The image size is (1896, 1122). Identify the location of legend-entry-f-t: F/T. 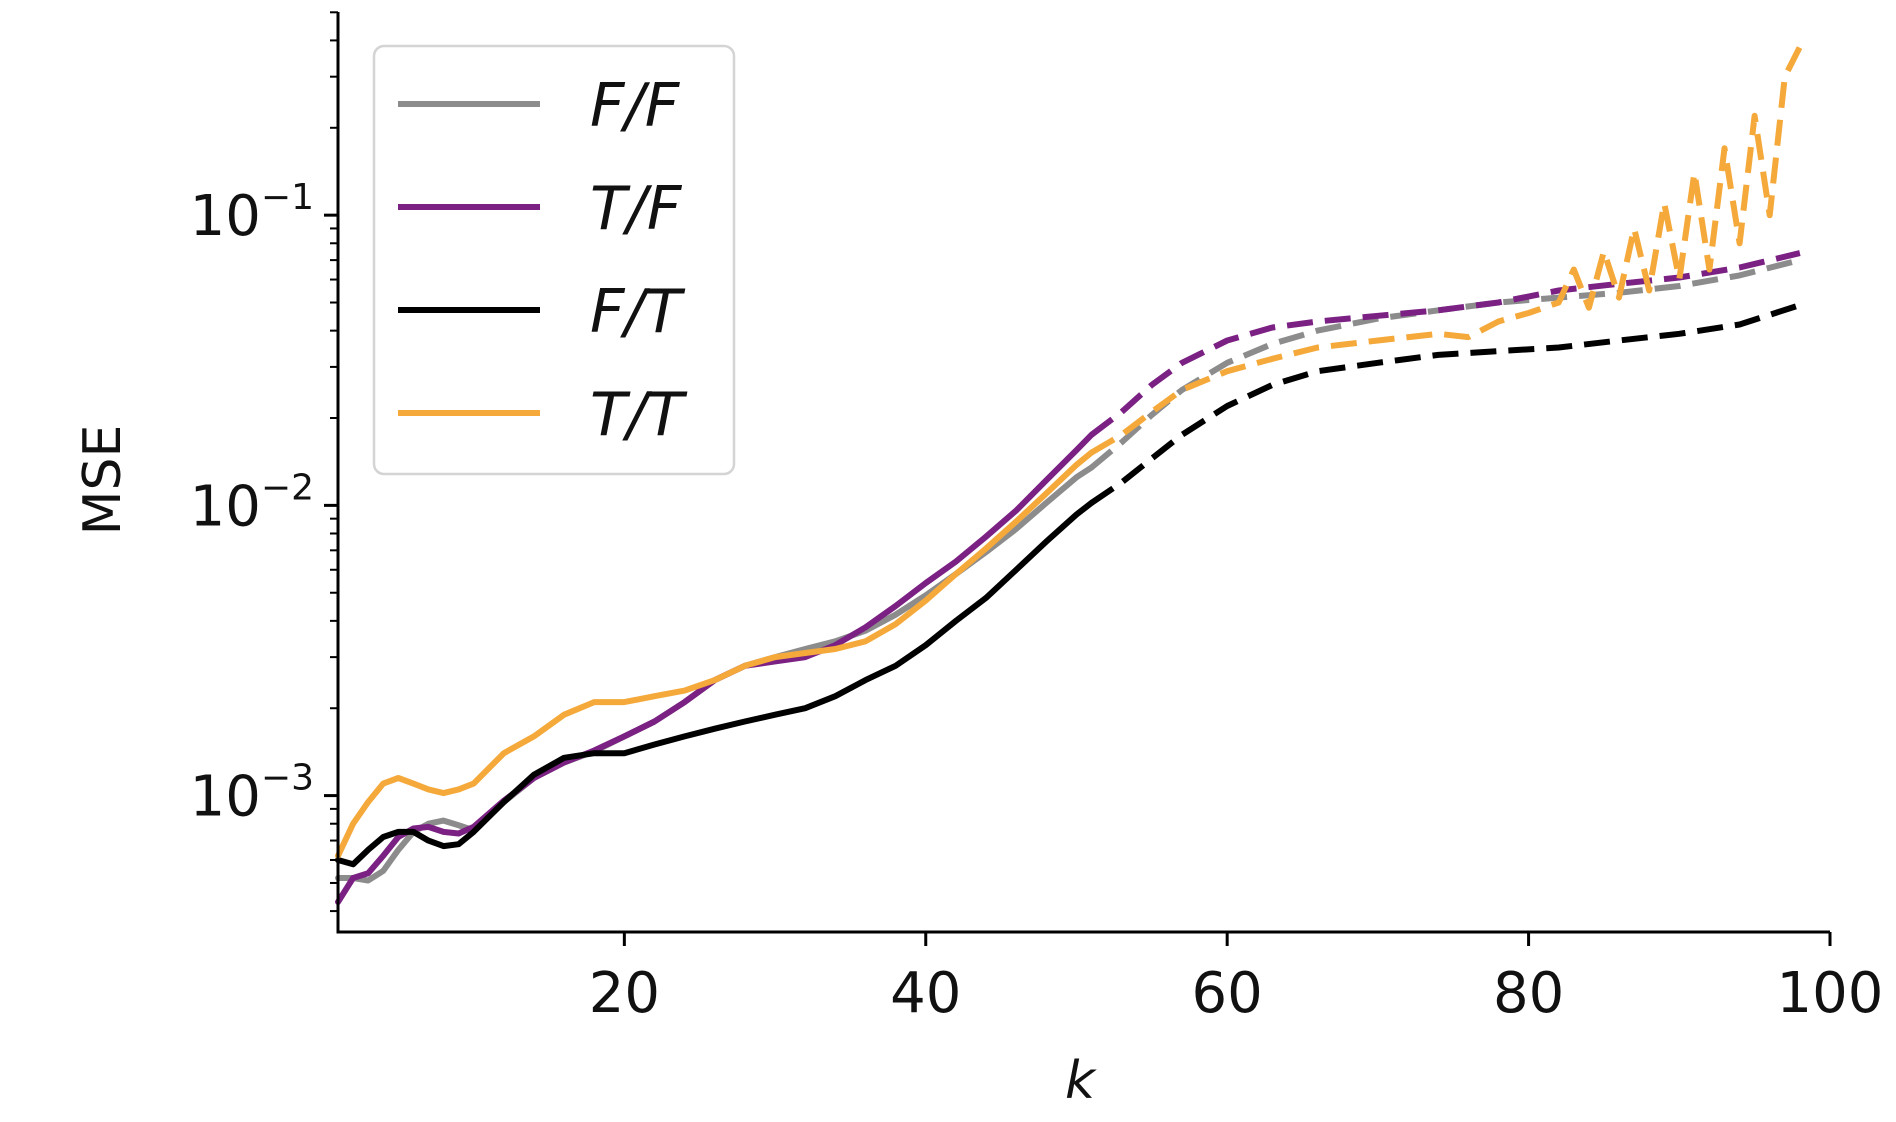
(542, 312).